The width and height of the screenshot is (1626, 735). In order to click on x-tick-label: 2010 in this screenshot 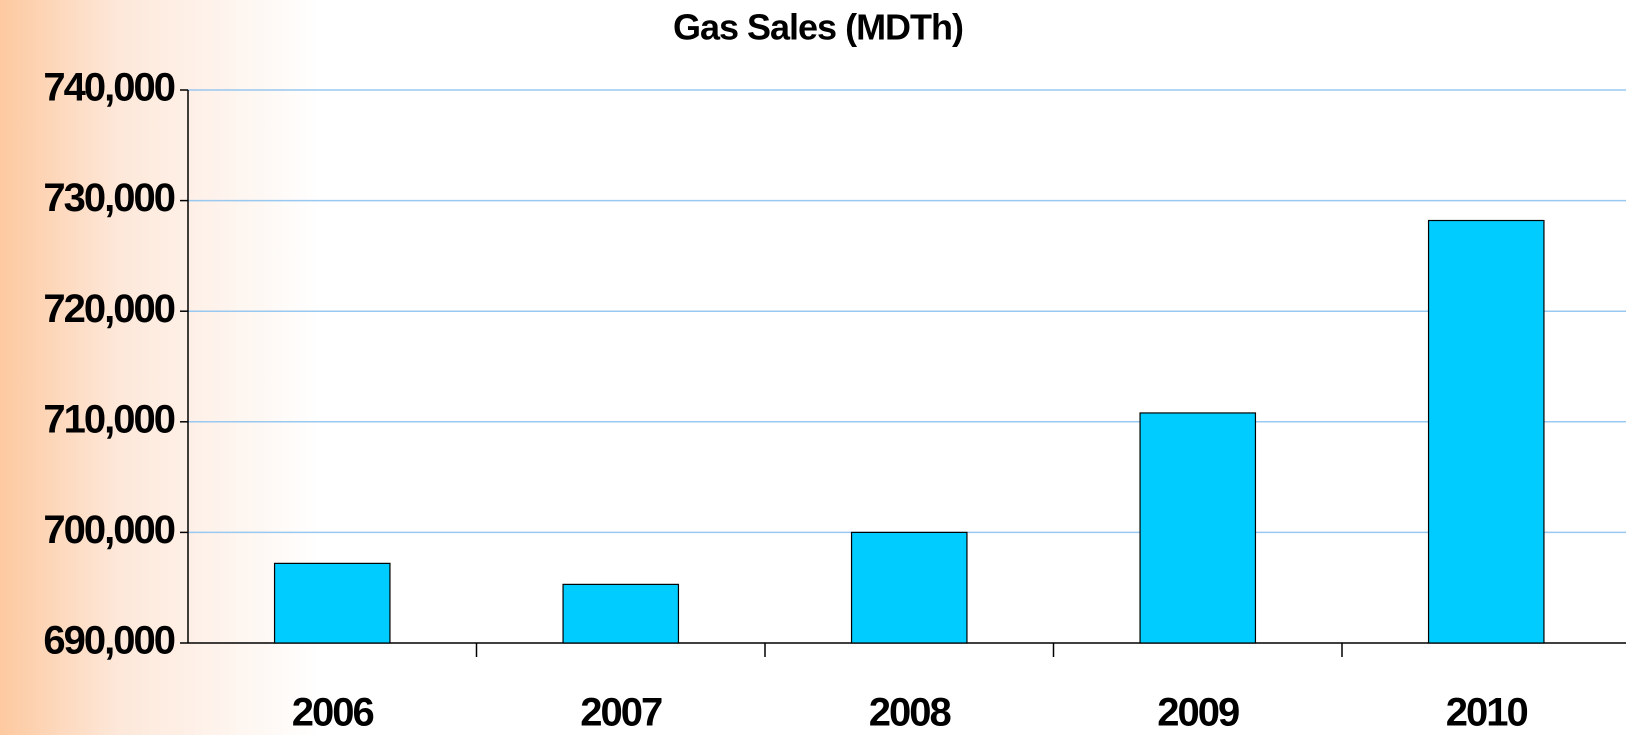, I will do `click(1487, 713)`.